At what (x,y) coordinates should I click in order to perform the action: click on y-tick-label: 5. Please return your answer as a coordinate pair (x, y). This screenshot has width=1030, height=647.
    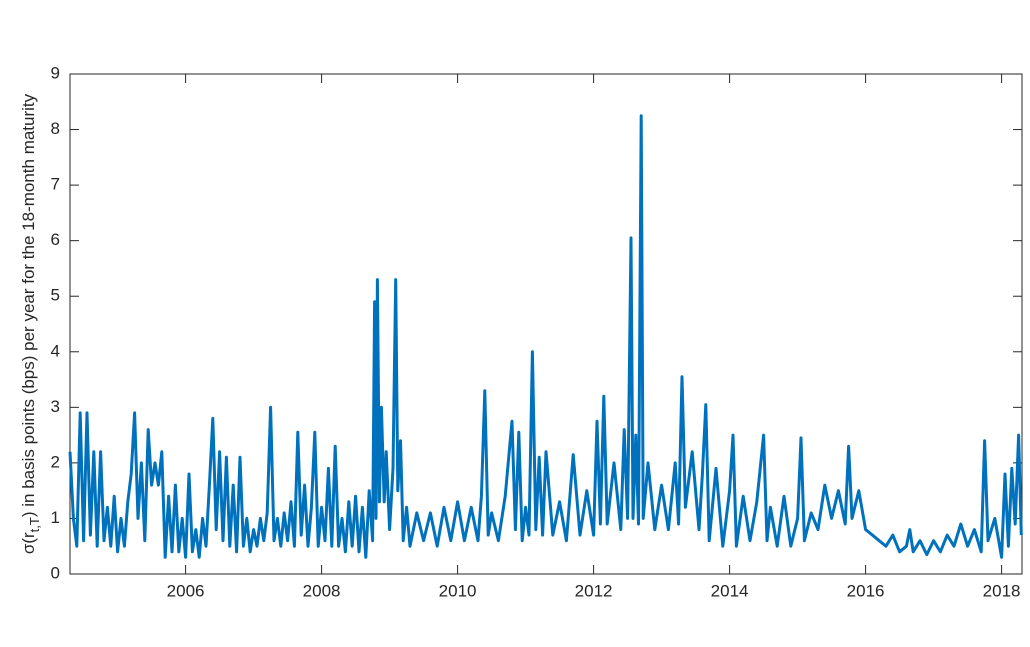
    Looking at the image, I should click on (55, 295).